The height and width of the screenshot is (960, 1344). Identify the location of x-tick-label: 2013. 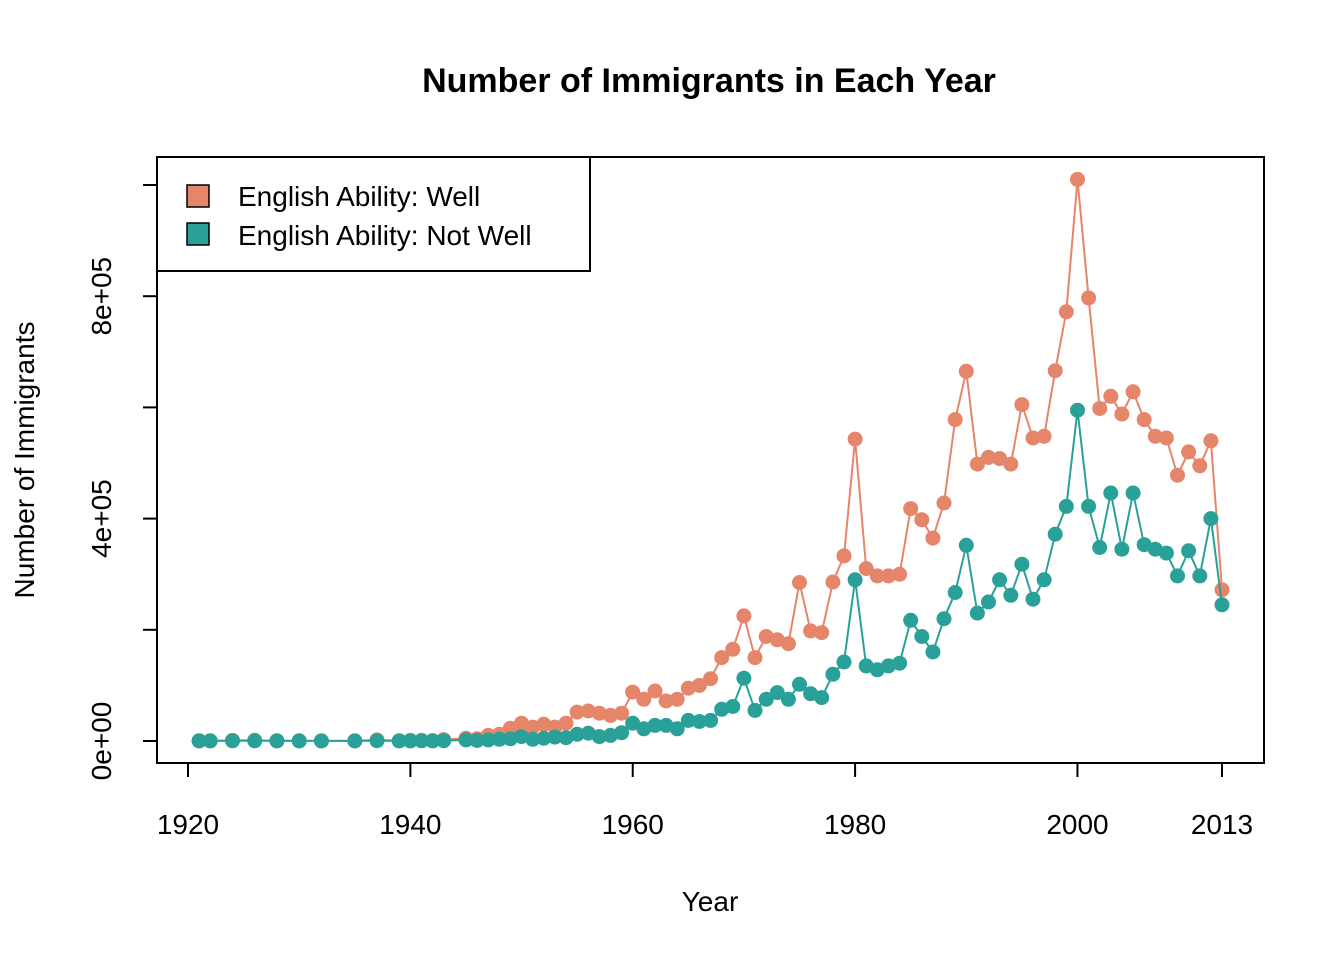
(1222, 824).